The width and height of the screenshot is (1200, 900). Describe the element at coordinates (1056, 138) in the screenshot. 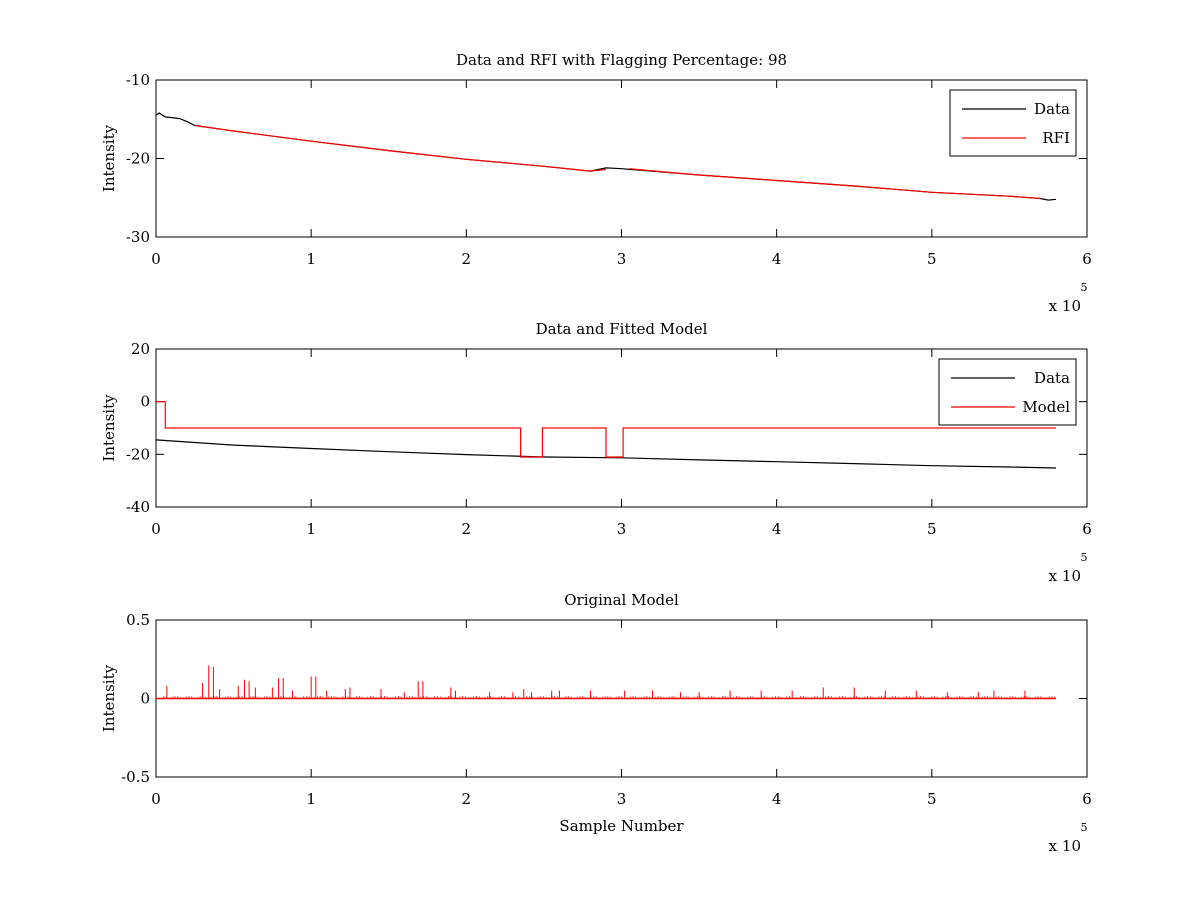

I see `legend-label: RFI` at that location.